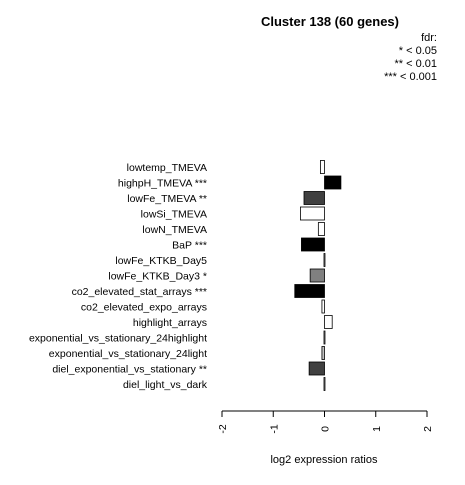 The width and height of the screenshot is (465, 485). Describe the element at coordinates (157, 277) in the screenshot. I see `category-label: lowFe_KTKB_Day3 *` at that location.